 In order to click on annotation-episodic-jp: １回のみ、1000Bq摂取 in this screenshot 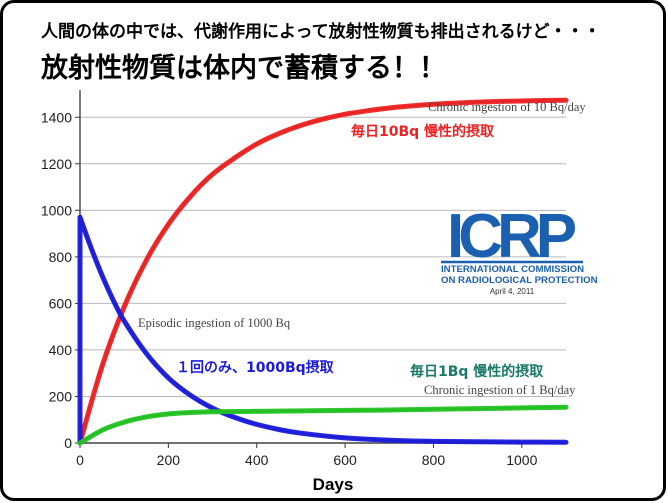, I will do `click(255, 367)`.